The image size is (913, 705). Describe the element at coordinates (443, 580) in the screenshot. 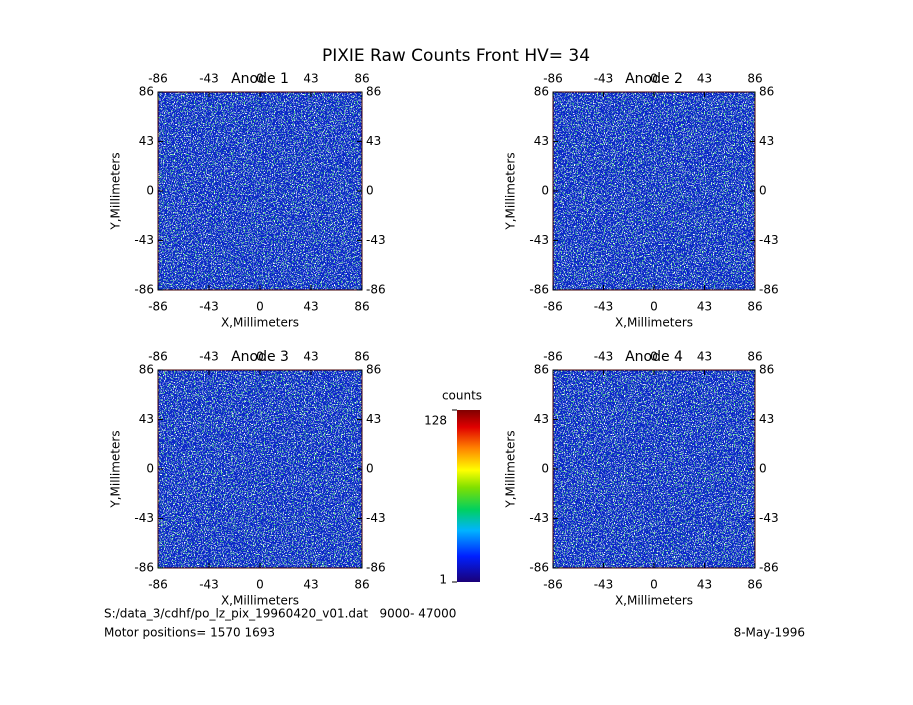

I see `colorbar-tick-label: 1` at that location.